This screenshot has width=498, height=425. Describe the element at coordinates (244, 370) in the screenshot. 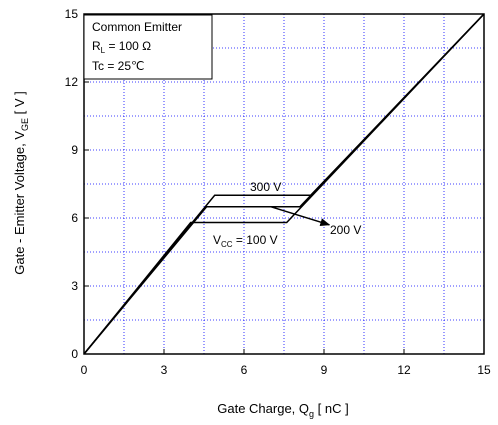

I see `x-tick-label: 6` at that location.